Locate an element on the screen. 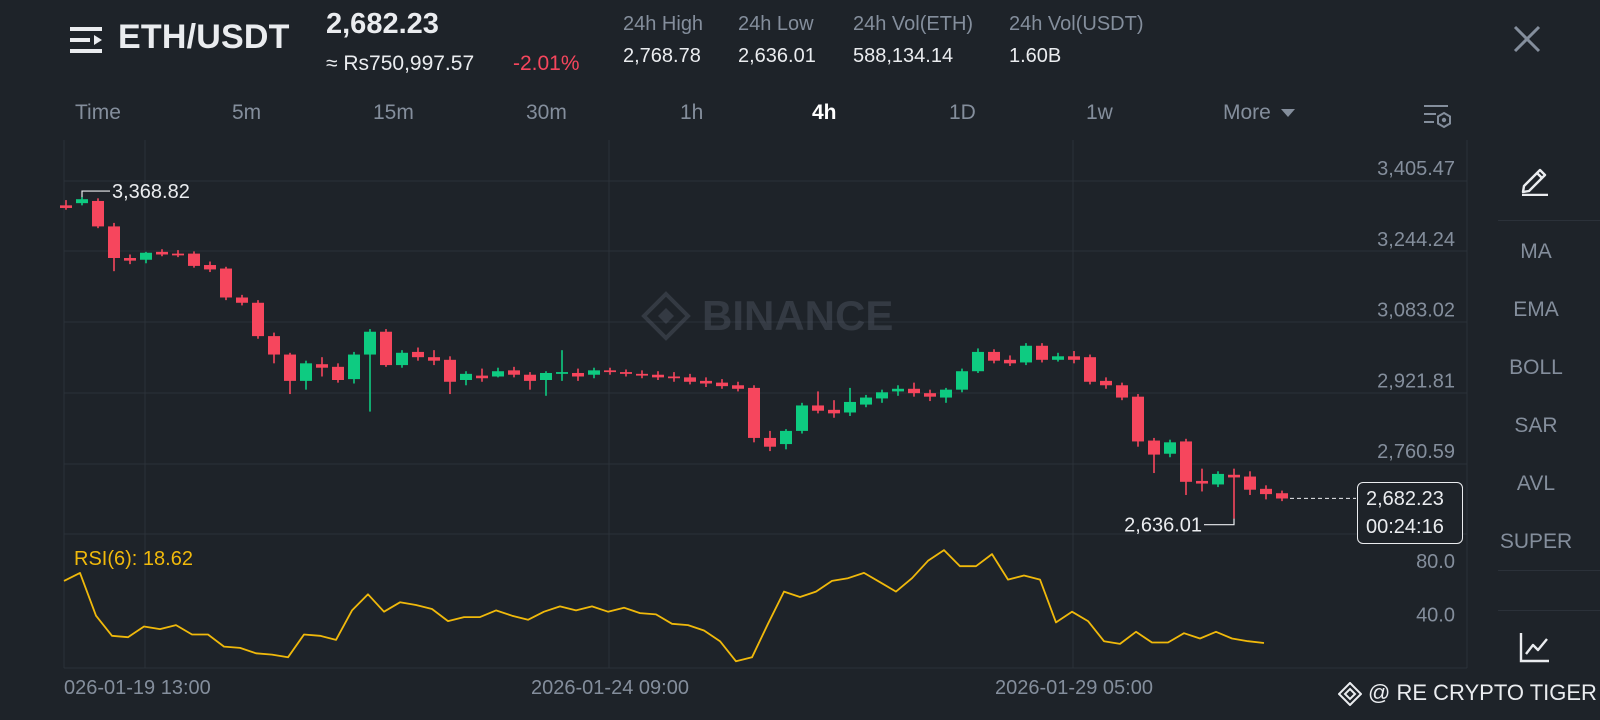  timeframe-time: Time is located at coordinates (98, 112).